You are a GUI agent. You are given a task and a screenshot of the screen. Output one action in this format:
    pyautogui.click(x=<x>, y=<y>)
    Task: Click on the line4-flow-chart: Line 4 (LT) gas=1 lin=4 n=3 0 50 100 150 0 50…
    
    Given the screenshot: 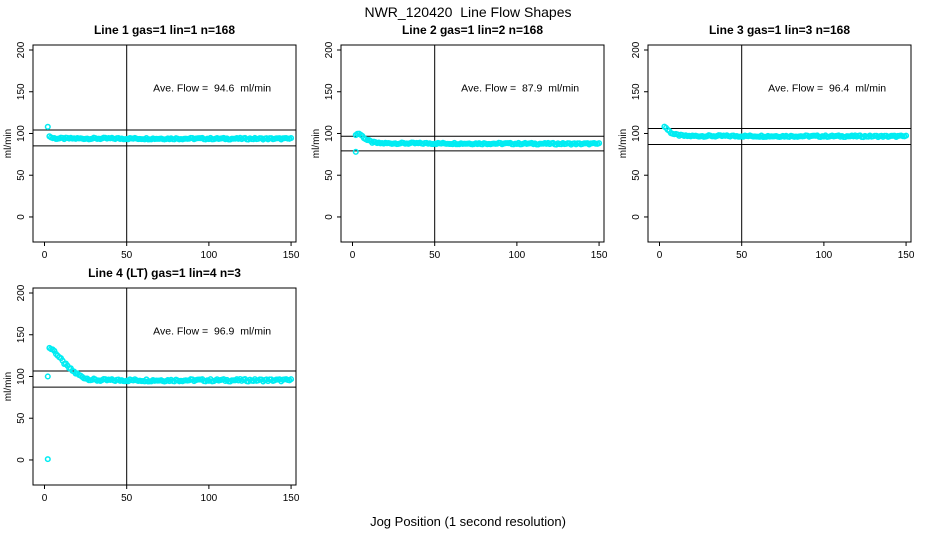 What is the action you would take?
    pyautogui.click(x=151, y=385)
    